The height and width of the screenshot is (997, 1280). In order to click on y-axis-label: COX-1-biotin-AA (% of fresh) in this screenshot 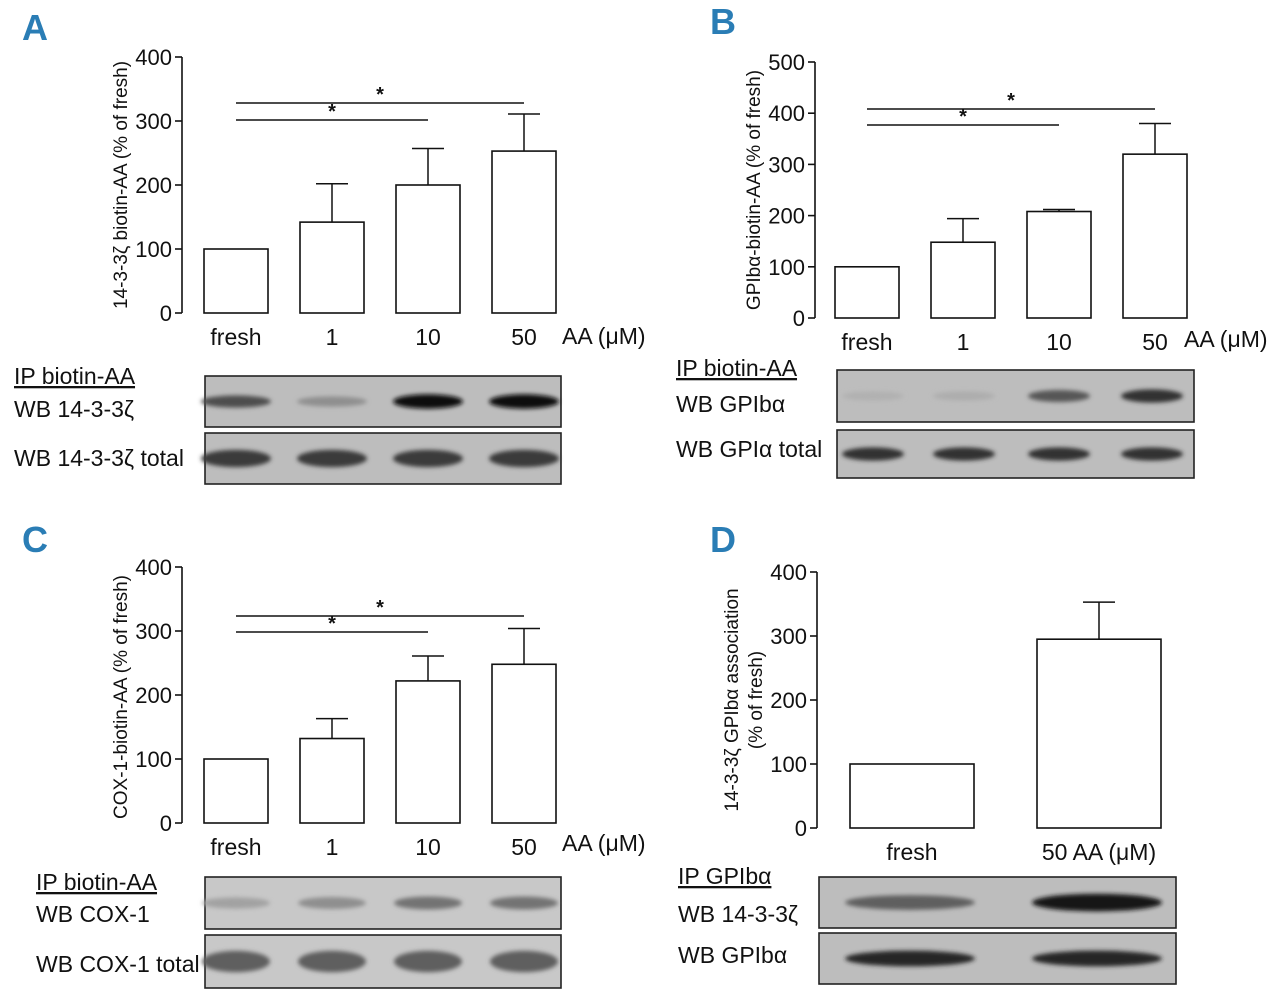, I will do `click(121, 697)`.